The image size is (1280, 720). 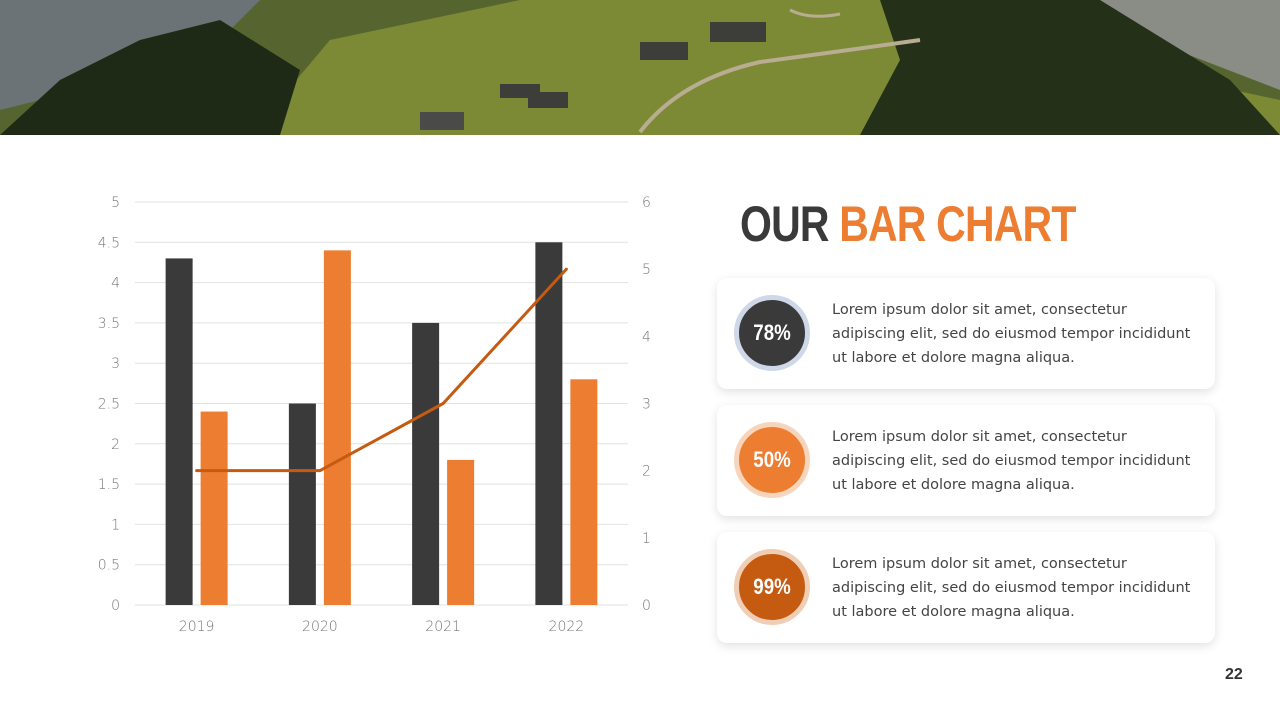 What do you see at coordinates (646, 606) in the screenshot?
I see `y2-tick-label: 0` at bounding box center [646, 606].